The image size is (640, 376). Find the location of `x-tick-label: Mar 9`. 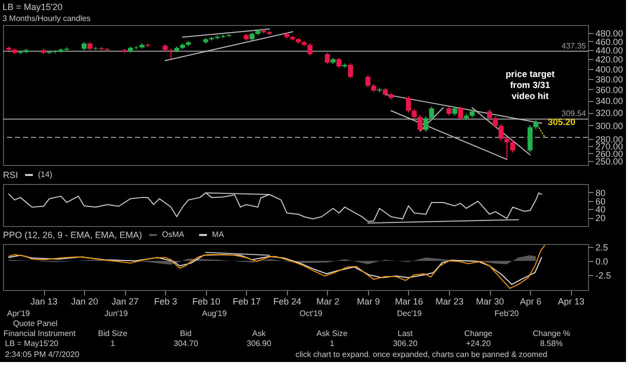

x-tick-label: Mar 9 is located at coordinates (368, 301).